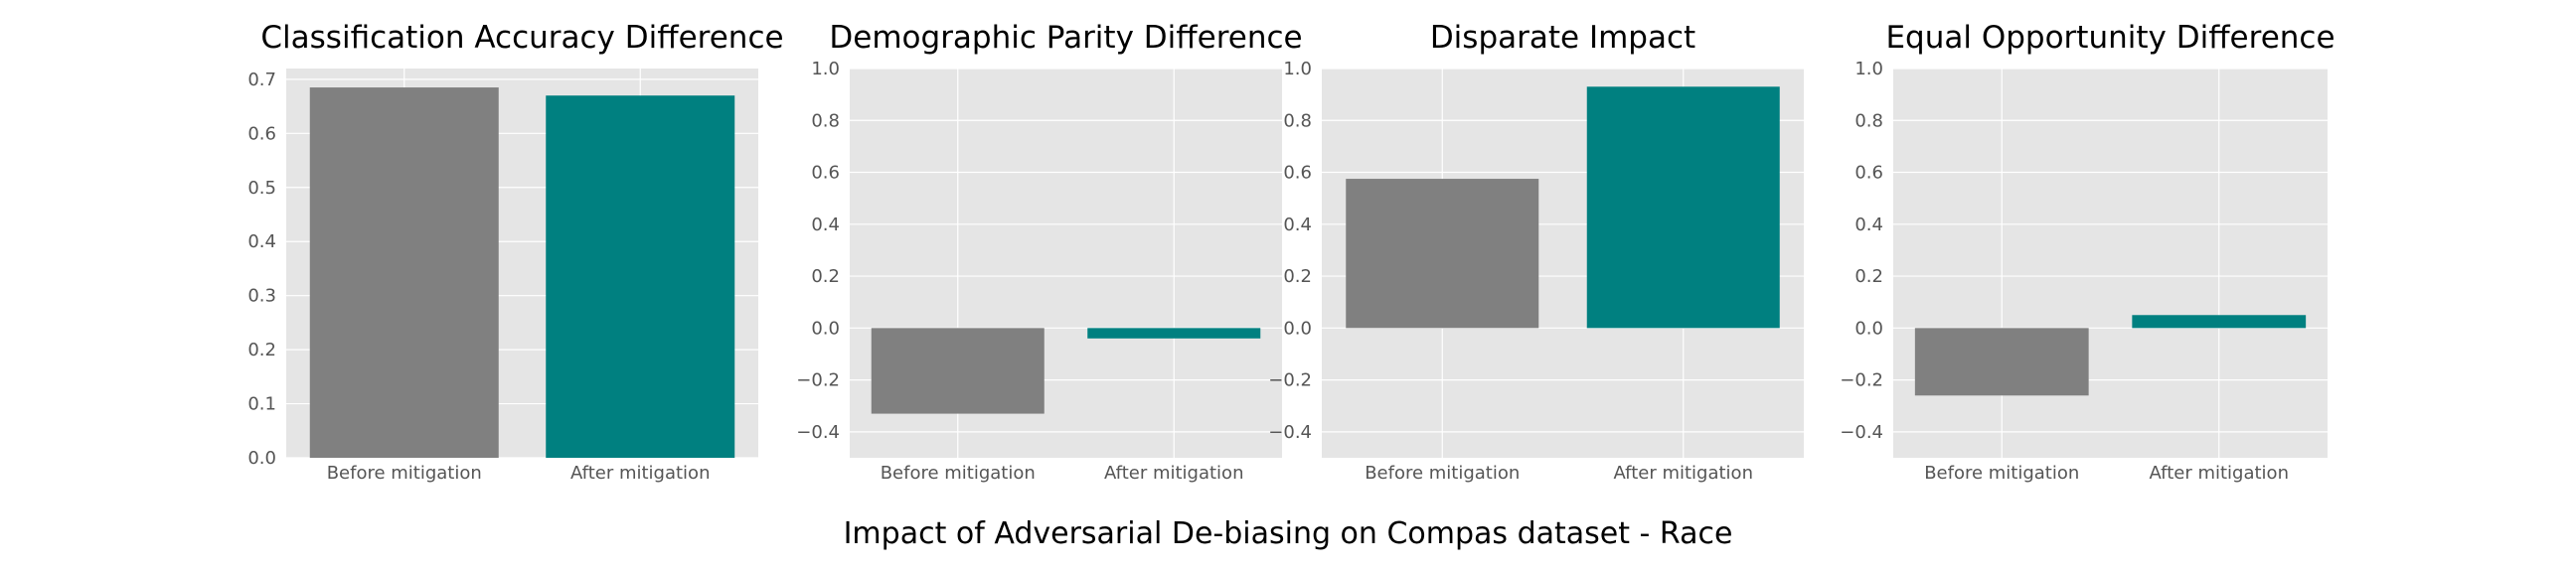  What do you see at coordinates (2109, 38) in the screenshot?
I see `panel-title-4: Equal Opportunity Difference` at bounding box center [2109, 38].